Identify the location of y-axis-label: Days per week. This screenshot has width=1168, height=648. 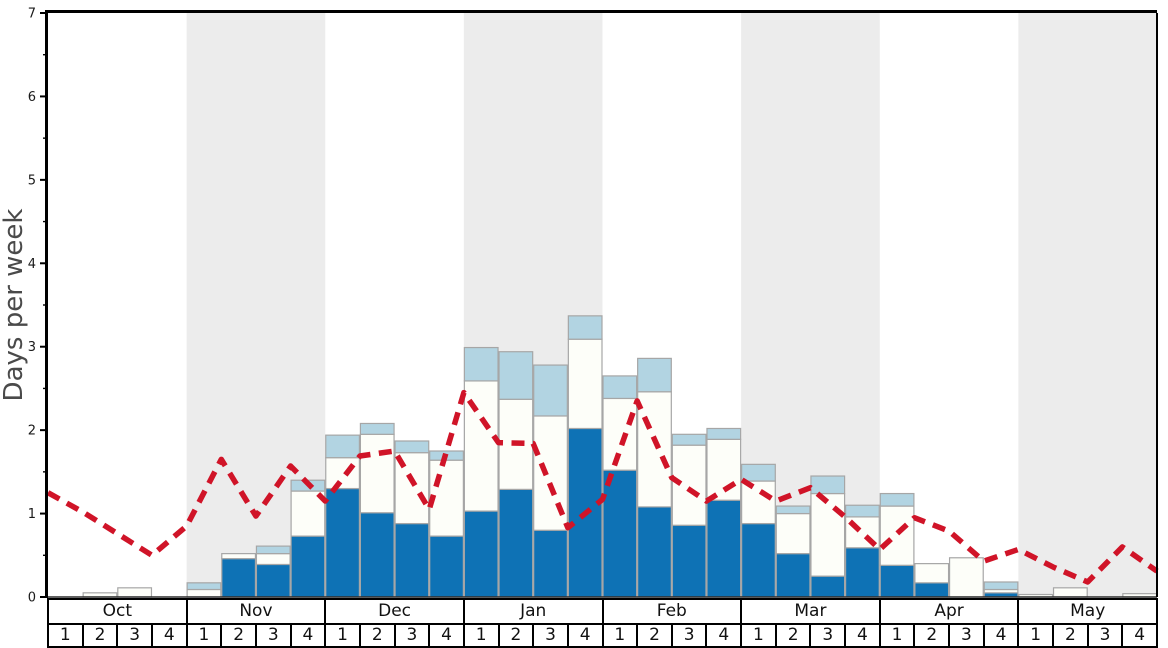
(14, 305).